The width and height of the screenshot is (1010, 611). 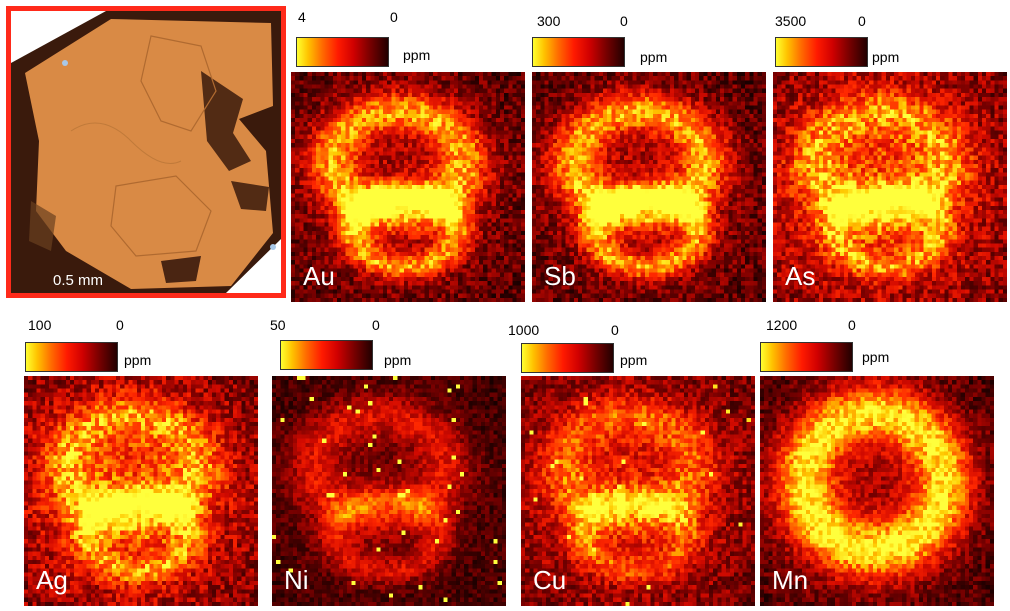 I want to click on element-label: Ni, so click(x=296, y=580).